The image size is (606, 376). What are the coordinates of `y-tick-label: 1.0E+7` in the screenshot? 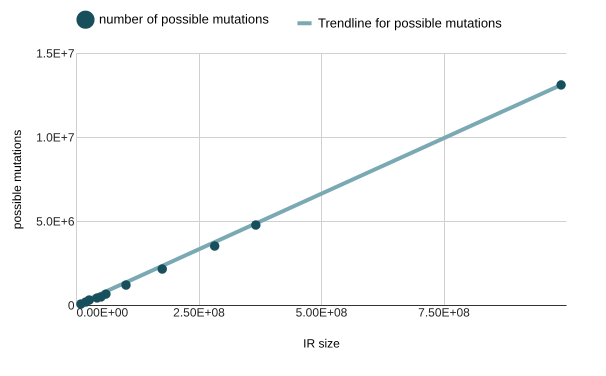 It's located at (55, 137).